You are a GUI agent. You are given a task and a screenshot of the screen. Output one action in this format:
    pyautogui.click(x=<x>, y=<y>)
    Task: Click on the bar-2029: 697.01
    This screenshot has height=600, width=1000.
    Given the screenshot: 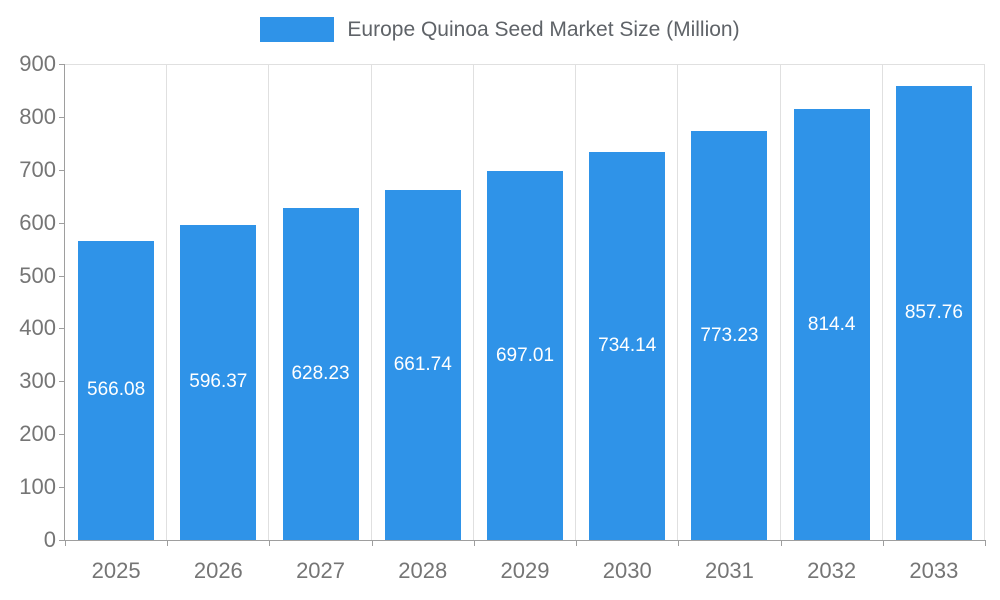 What is the action you would take?
    pyautogui.click(x=525, y=355)
    